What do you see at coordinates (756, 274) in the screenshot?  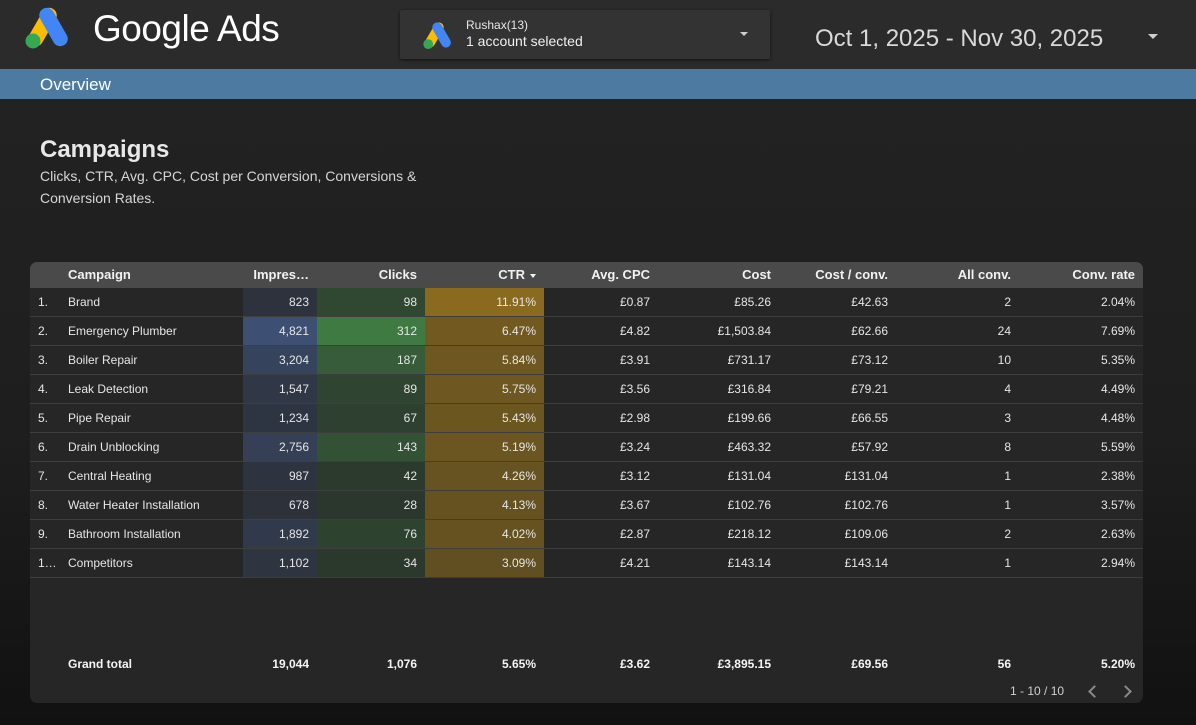 I see `column-header-label: Cost` at bounding box center [756, 274].